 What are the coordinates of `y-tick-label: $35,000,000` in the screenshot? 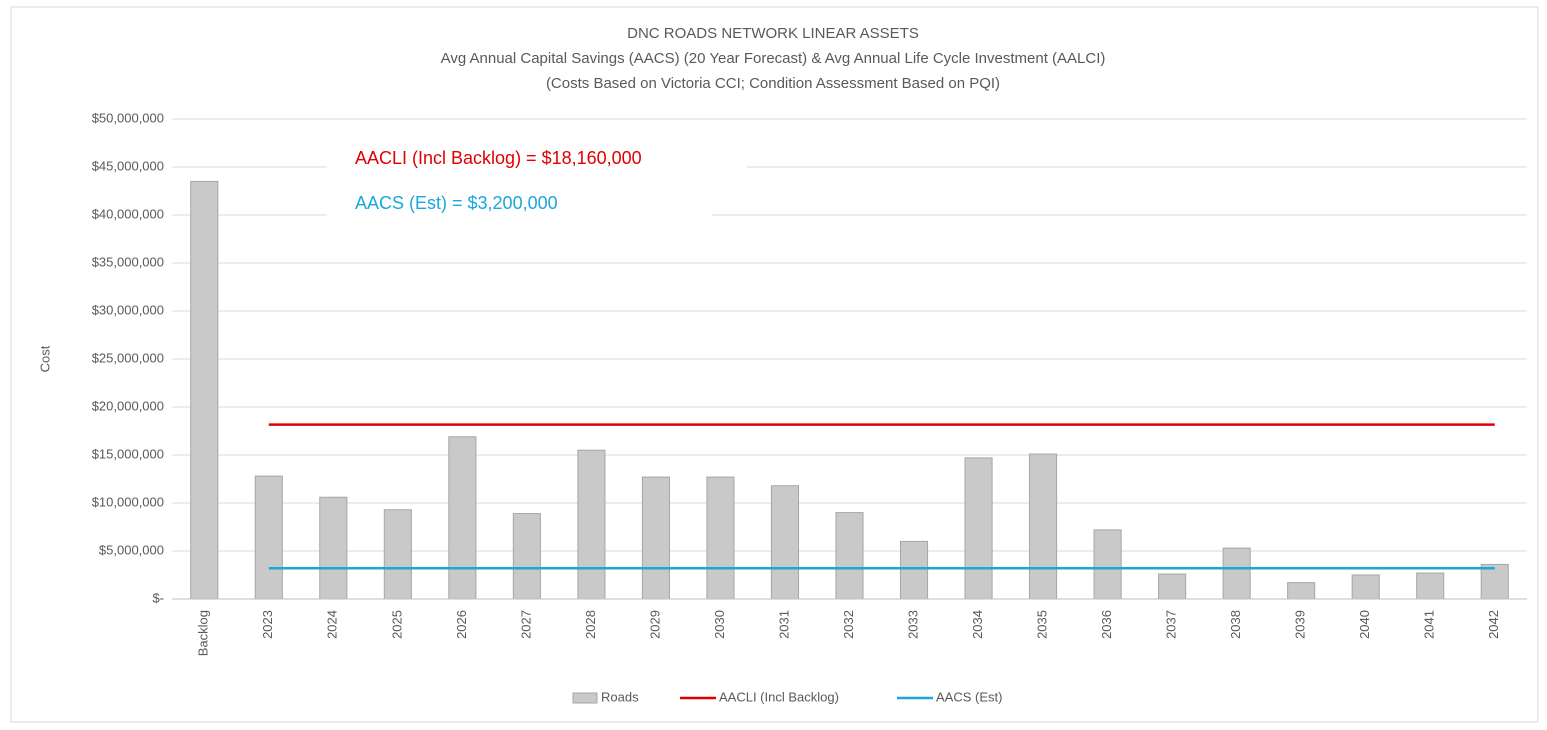 It's located at (128, 261).